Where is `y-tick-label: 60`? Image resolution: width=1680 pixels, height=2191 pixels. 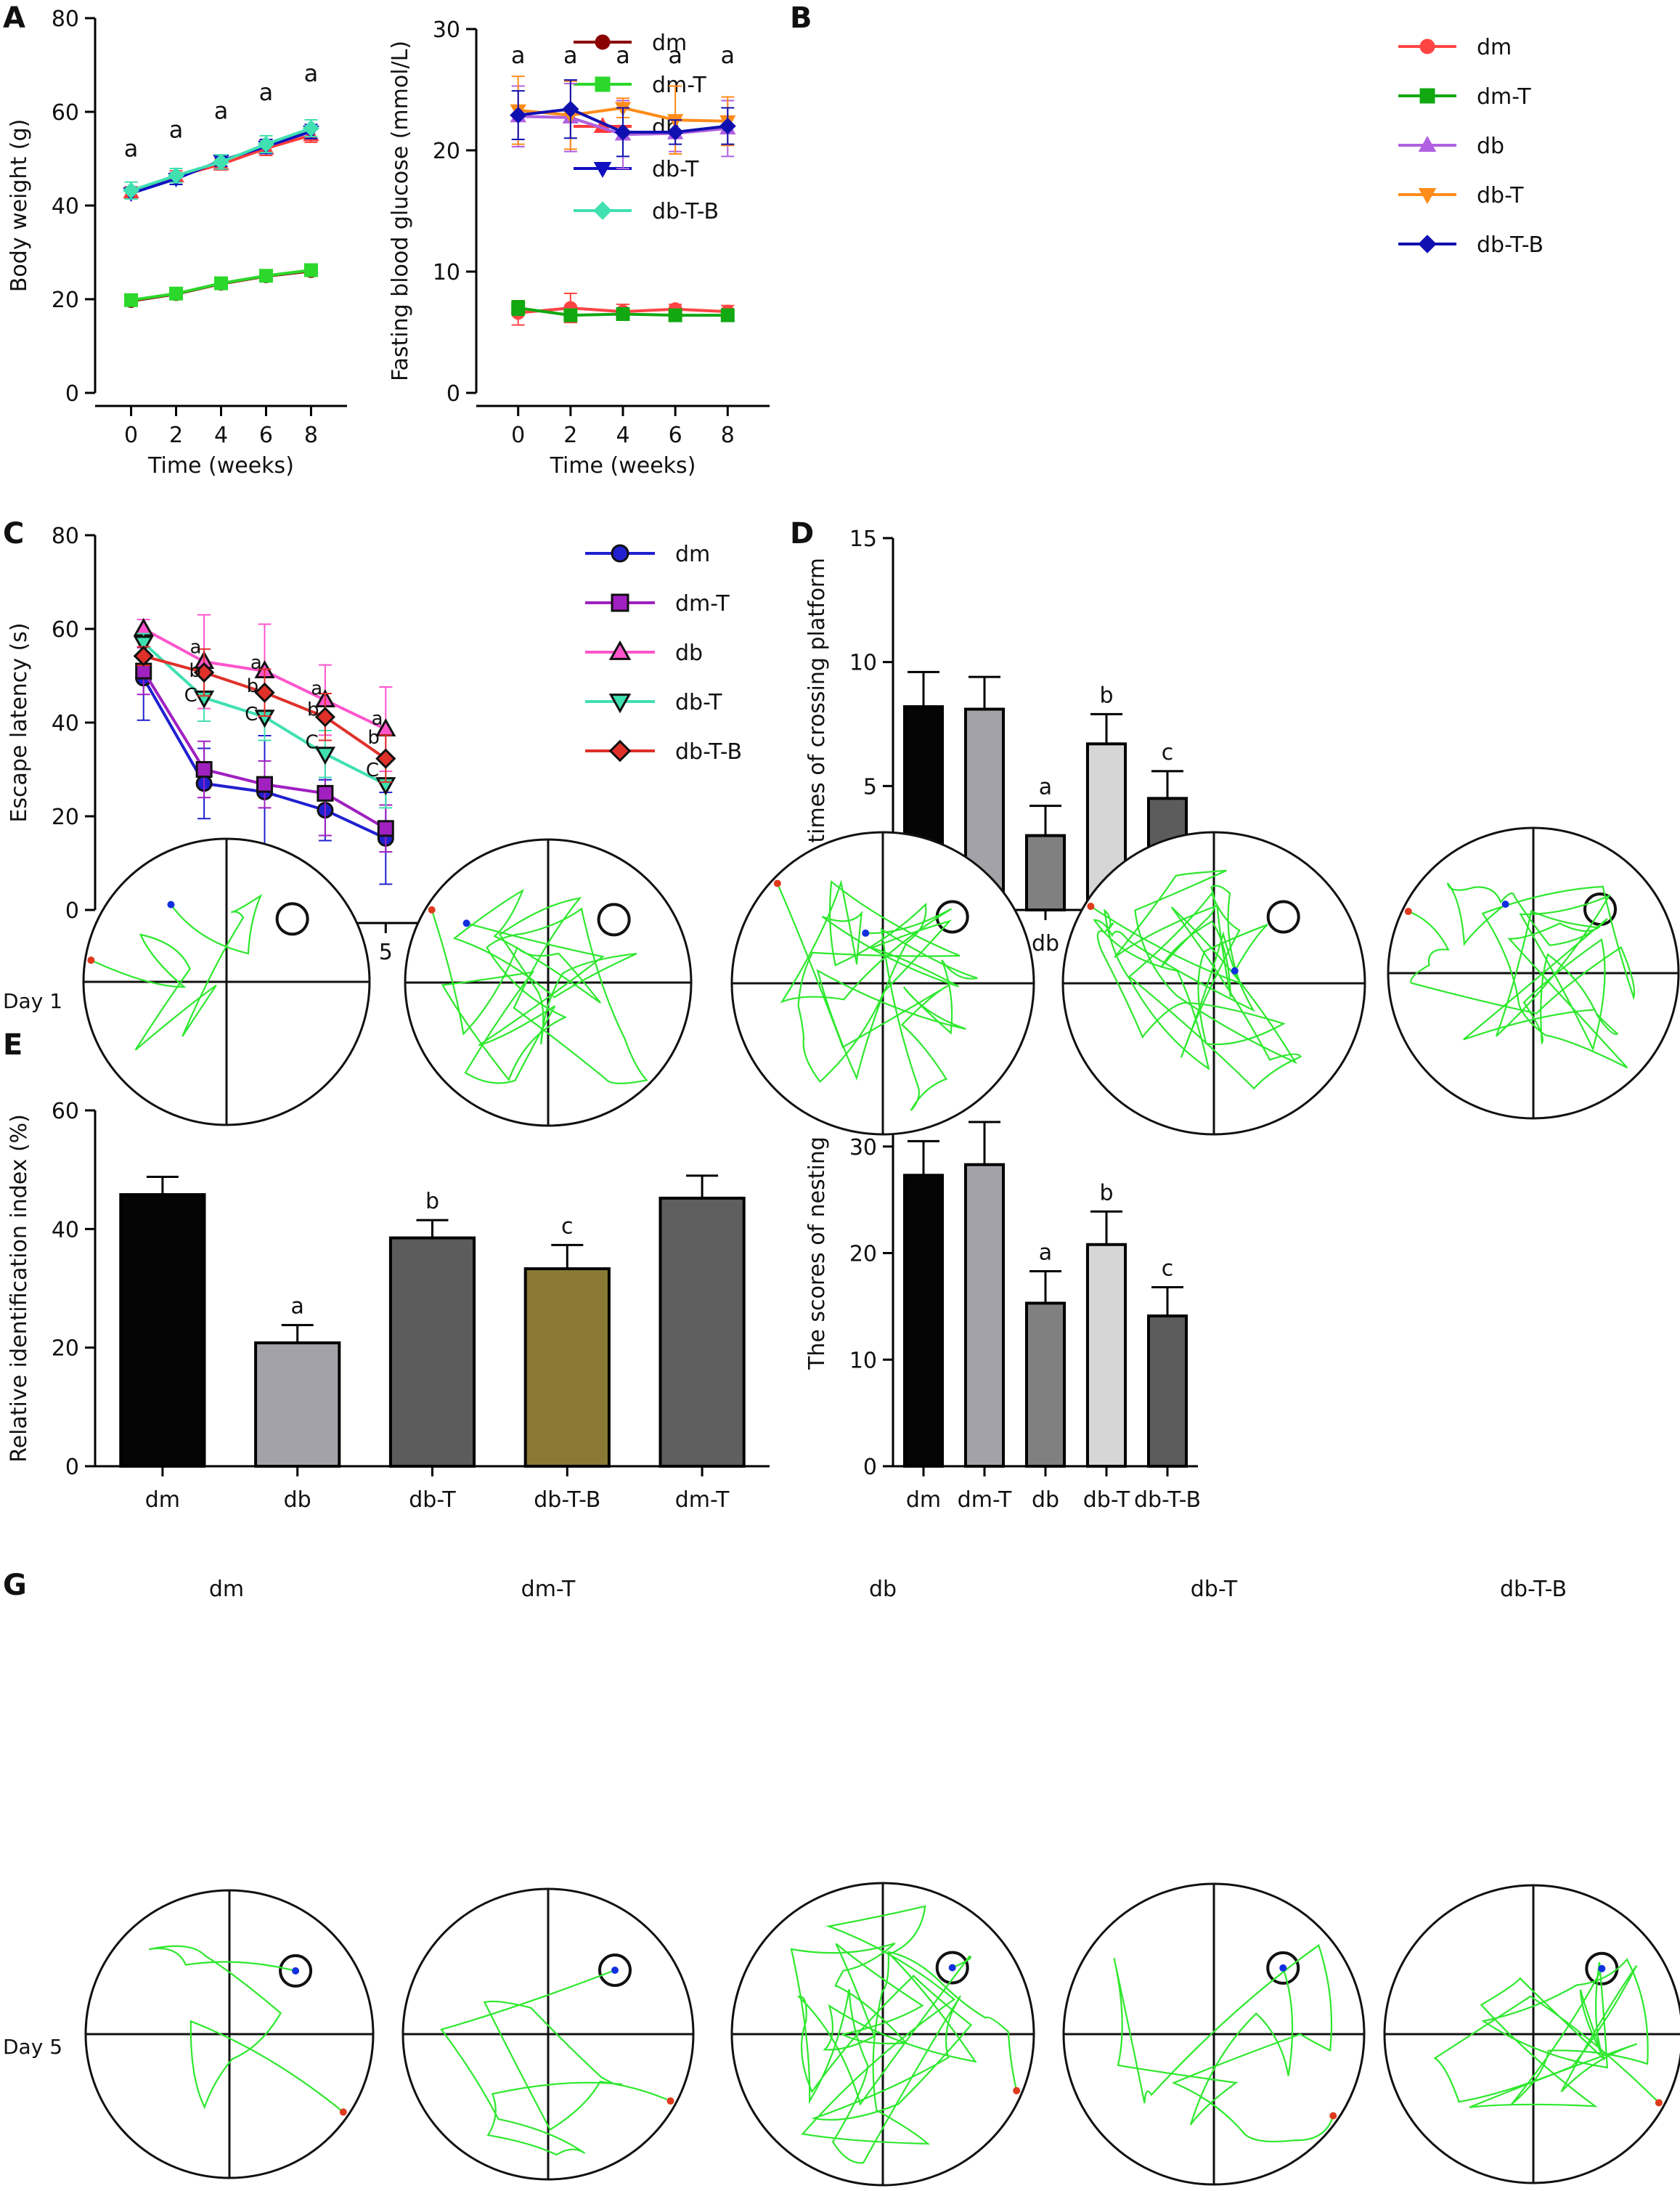 y-tick-label: 60 is located at coordinates (65, 630).